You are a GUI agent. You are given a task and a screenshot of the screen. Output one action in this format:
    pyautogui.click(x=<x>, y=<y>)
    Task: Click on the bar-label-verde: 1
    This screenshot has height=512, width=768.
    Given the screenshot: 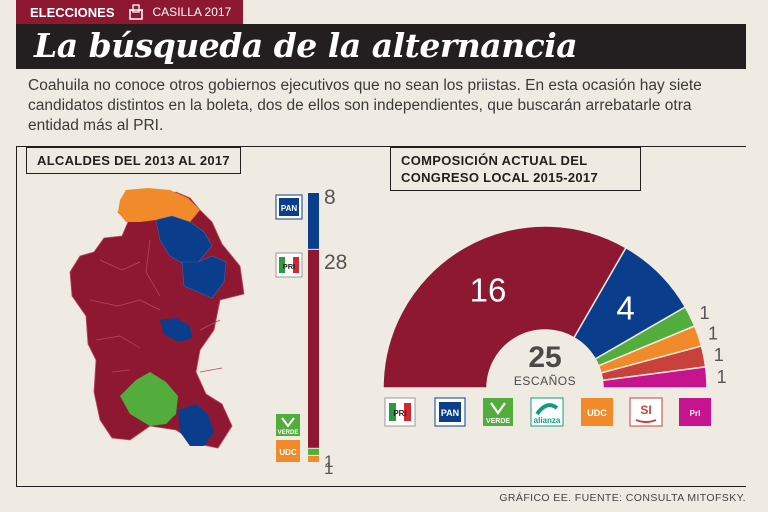 What is the action you would take?
    pyautogui.click(x=328, y=461)
    